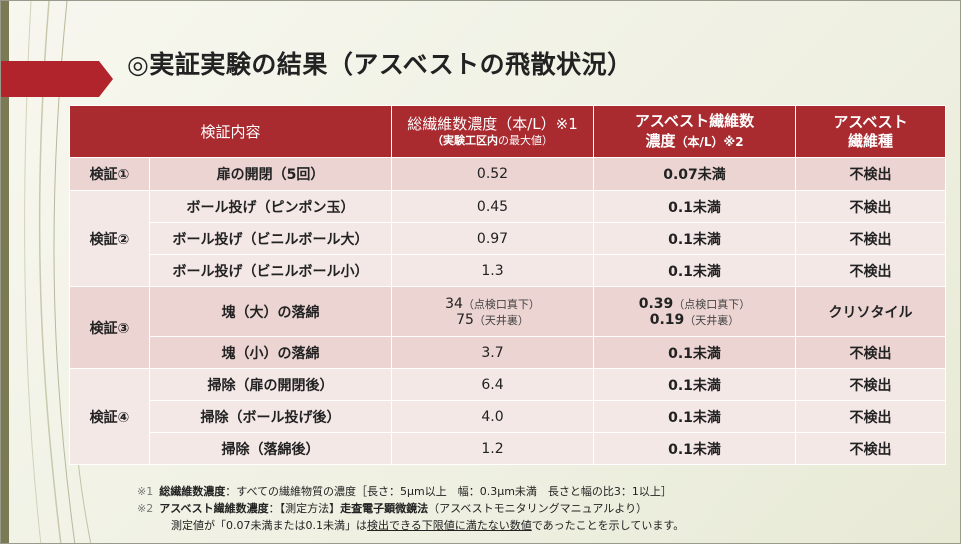 Image resolution: width=961 pixels, height=544 pixels. What do you see at coordinates (270, 238) in the screenshot?
I see `method-cell: ボール投げ（ビニルボール大）` at bounding box center [270, 238].